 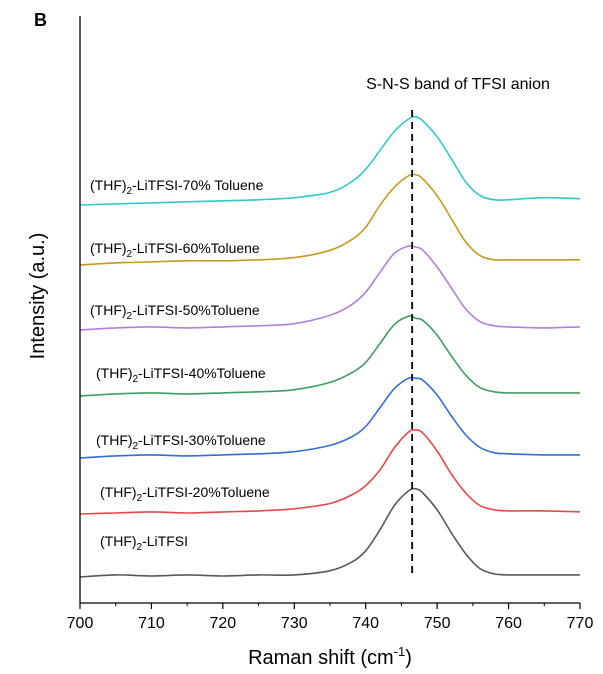 I want to click on x-ticks: 700 710 720 730 740 750 760 770, so click(x=330, y=617).